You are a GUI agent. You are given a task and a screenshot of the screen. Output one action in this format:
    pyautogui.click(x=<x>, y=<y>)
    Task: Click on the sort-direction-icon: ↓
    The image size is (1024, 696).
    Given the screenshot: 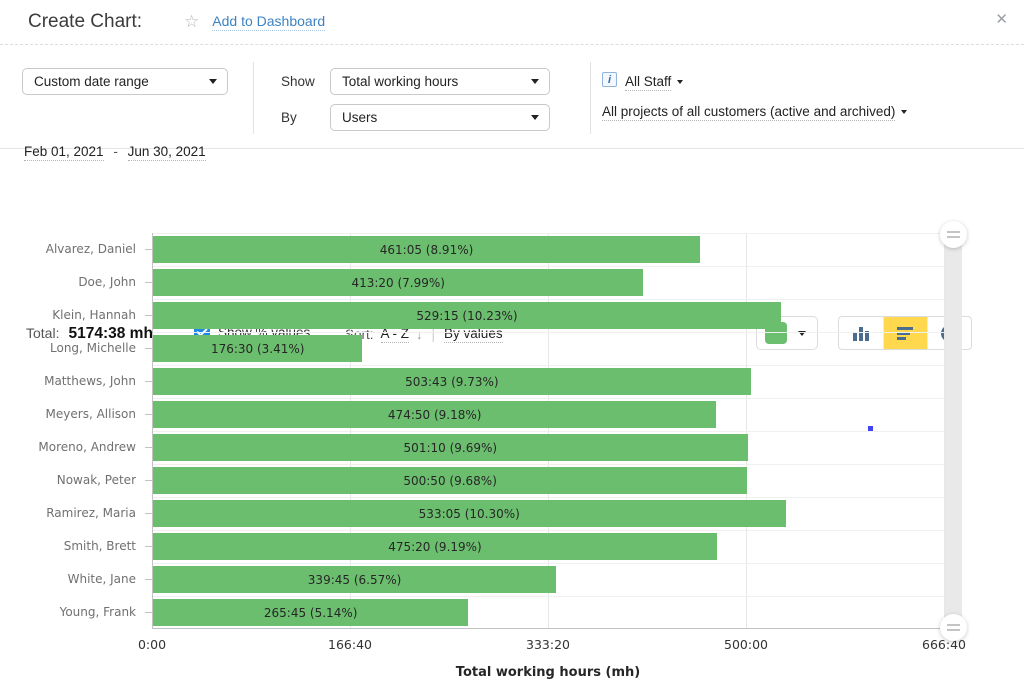 What is the action you would take?
    pyautogui.click(x=419, y=334)
    